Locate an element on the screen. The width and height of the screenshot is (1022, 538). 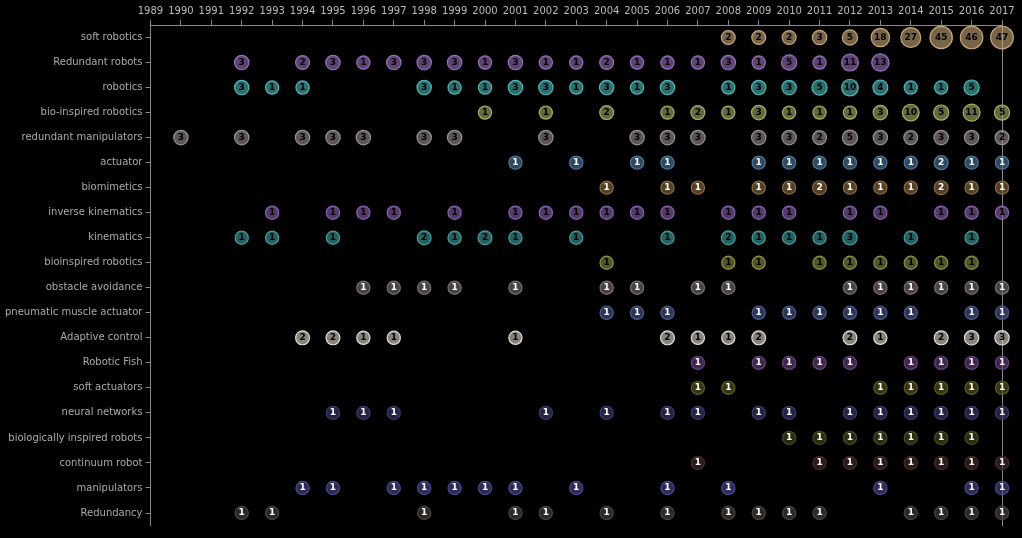
x-tick-label: 2017 is located at coordinates (1002, 10).